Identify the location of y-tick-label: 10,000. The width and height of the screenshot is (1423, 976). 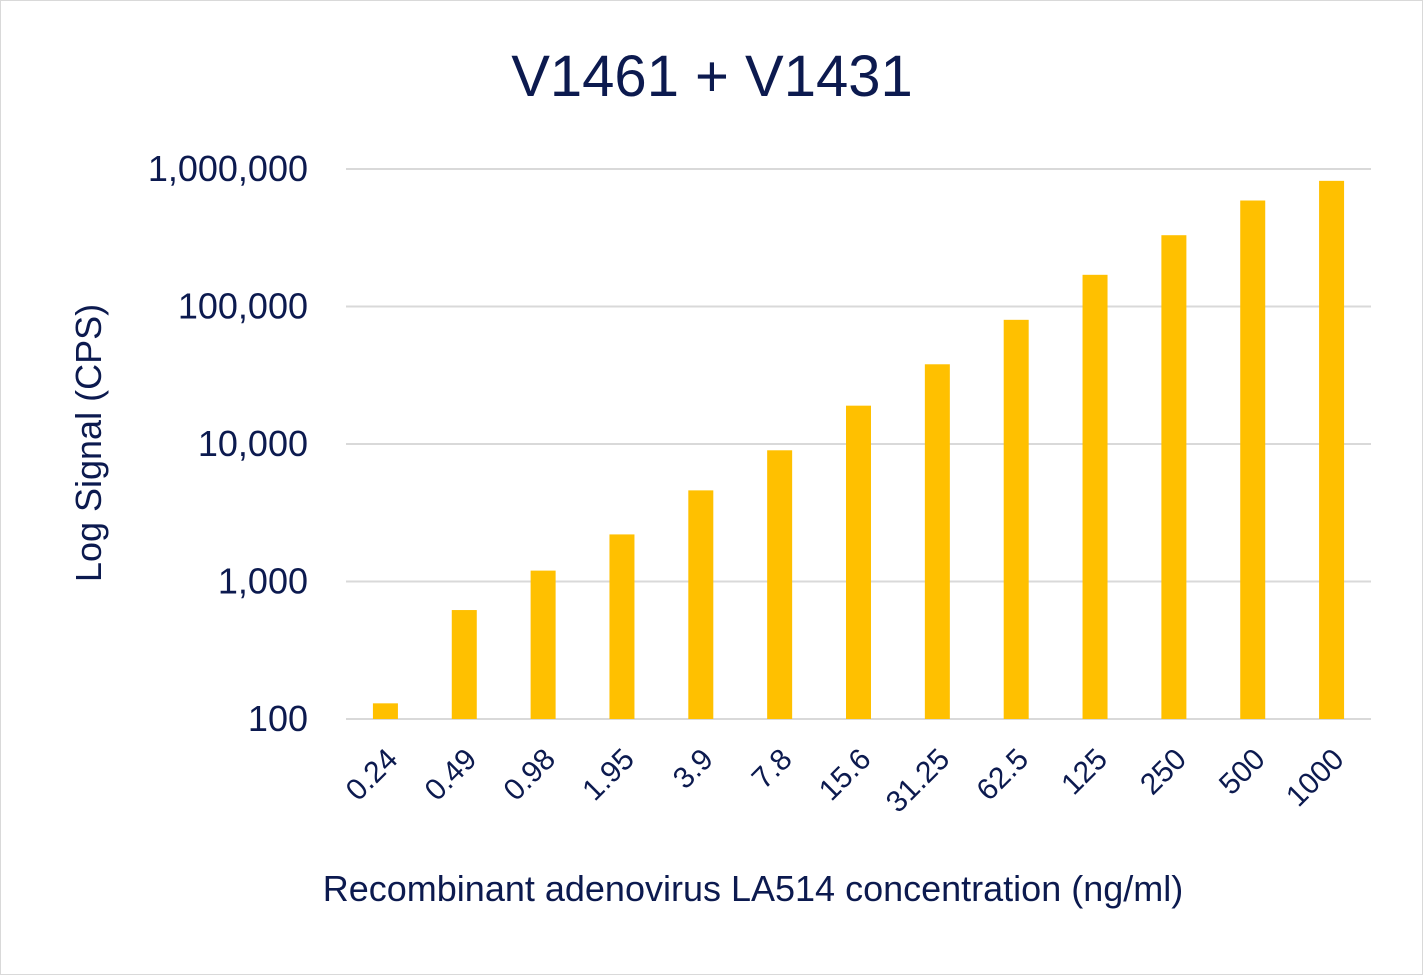
(253, 443).